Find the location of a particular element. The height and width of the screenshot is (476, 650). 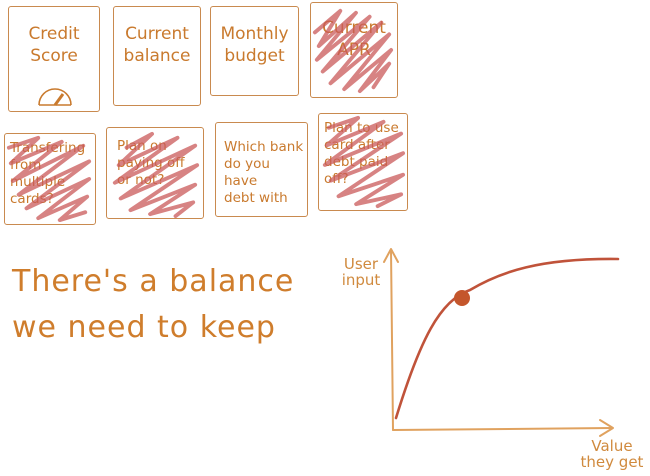

card-monthly-budget: Monthly budget is located at coordinates (254, 51).